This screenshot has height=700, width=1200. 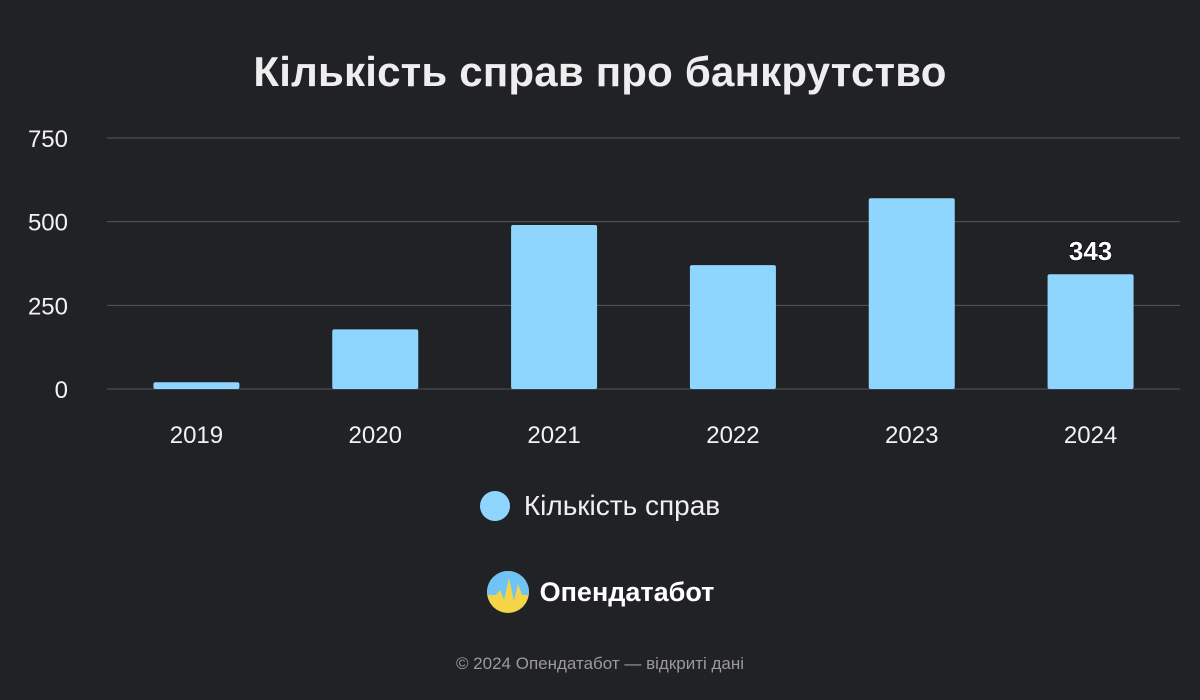 I want to click on legend-label: Кількість справ, so click(x=622, y=505).